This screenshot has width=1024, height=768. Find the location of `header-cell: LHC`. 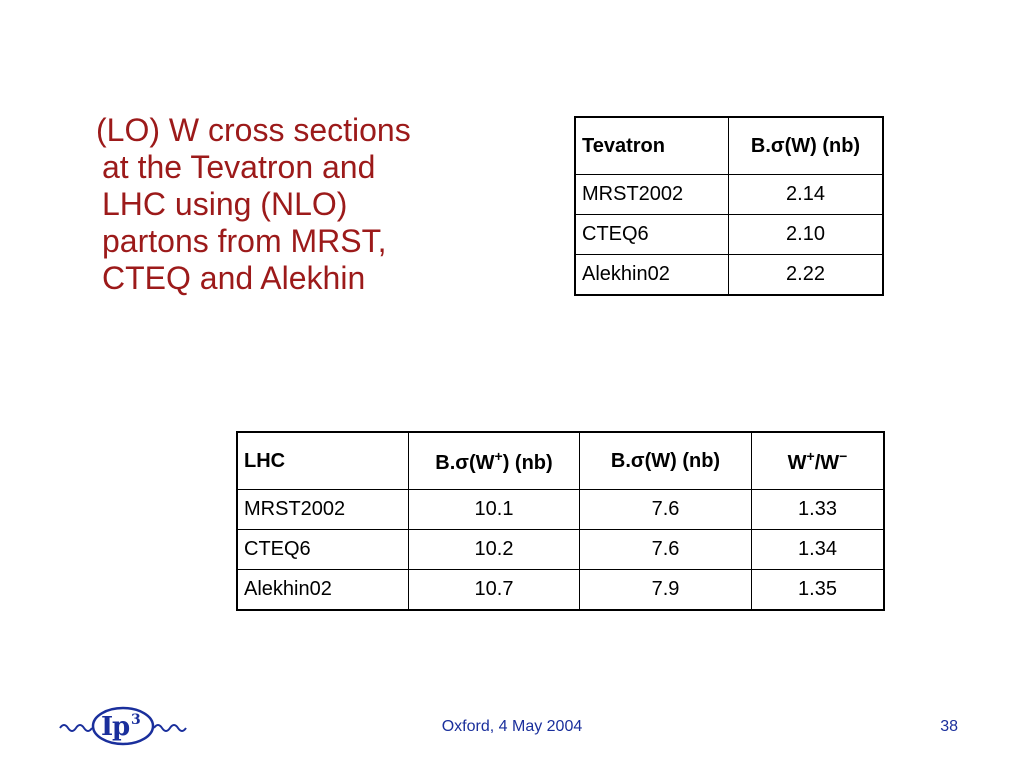

header-cell: LHC is located at coordinates (322, 460).